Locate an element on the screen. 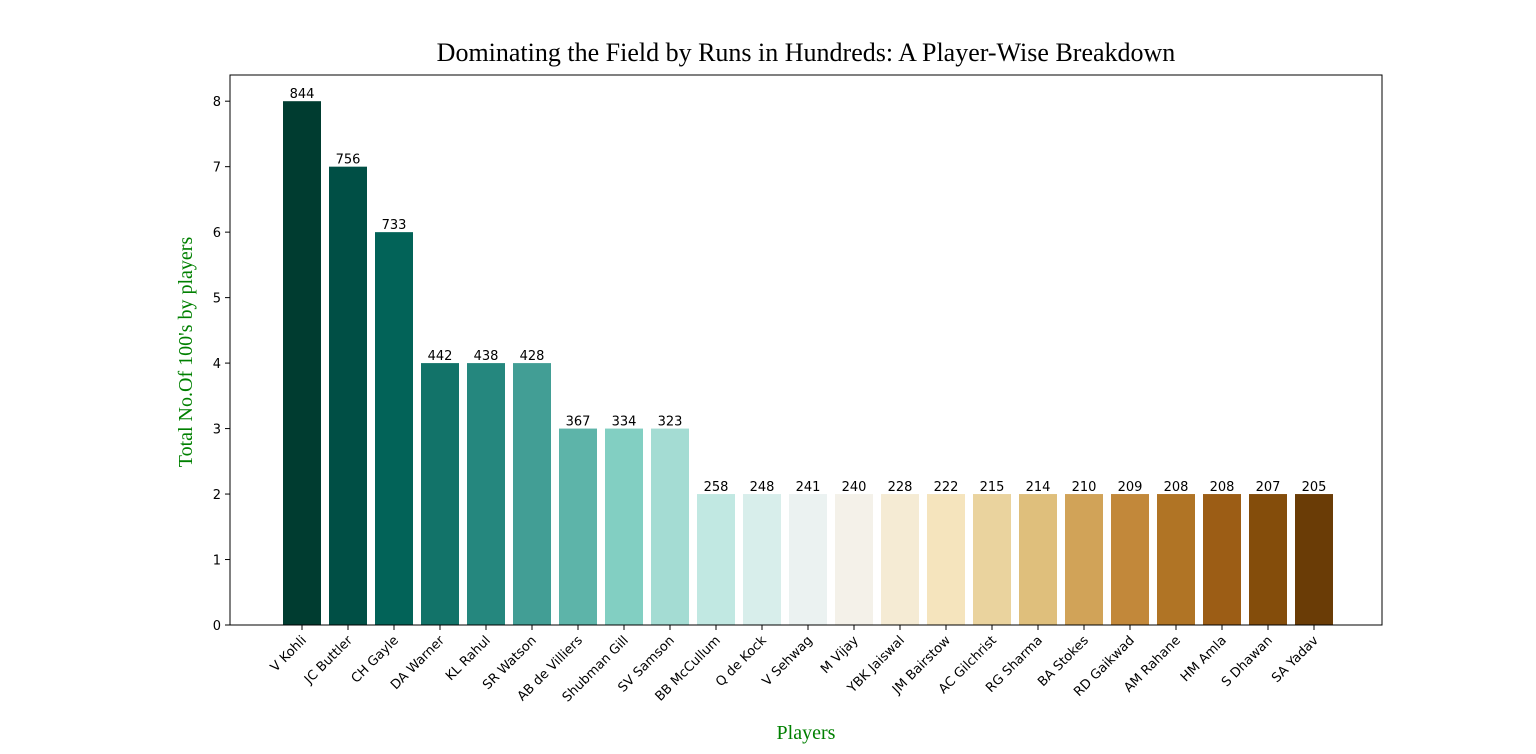  bar-value-label: 205 is located at coordinates (1314, 487).